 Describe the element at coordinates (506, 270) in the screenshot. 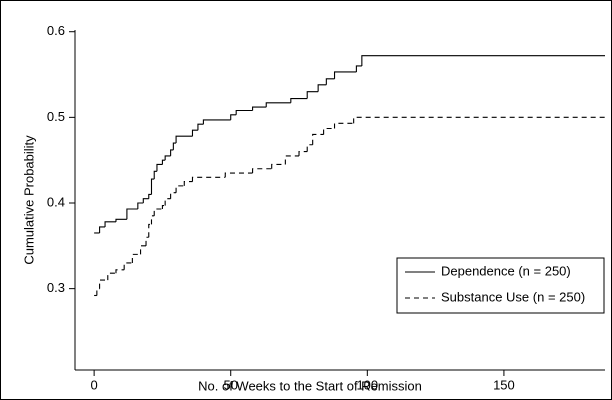

I see `legend-label: Dependence (n = 250)` at that location.